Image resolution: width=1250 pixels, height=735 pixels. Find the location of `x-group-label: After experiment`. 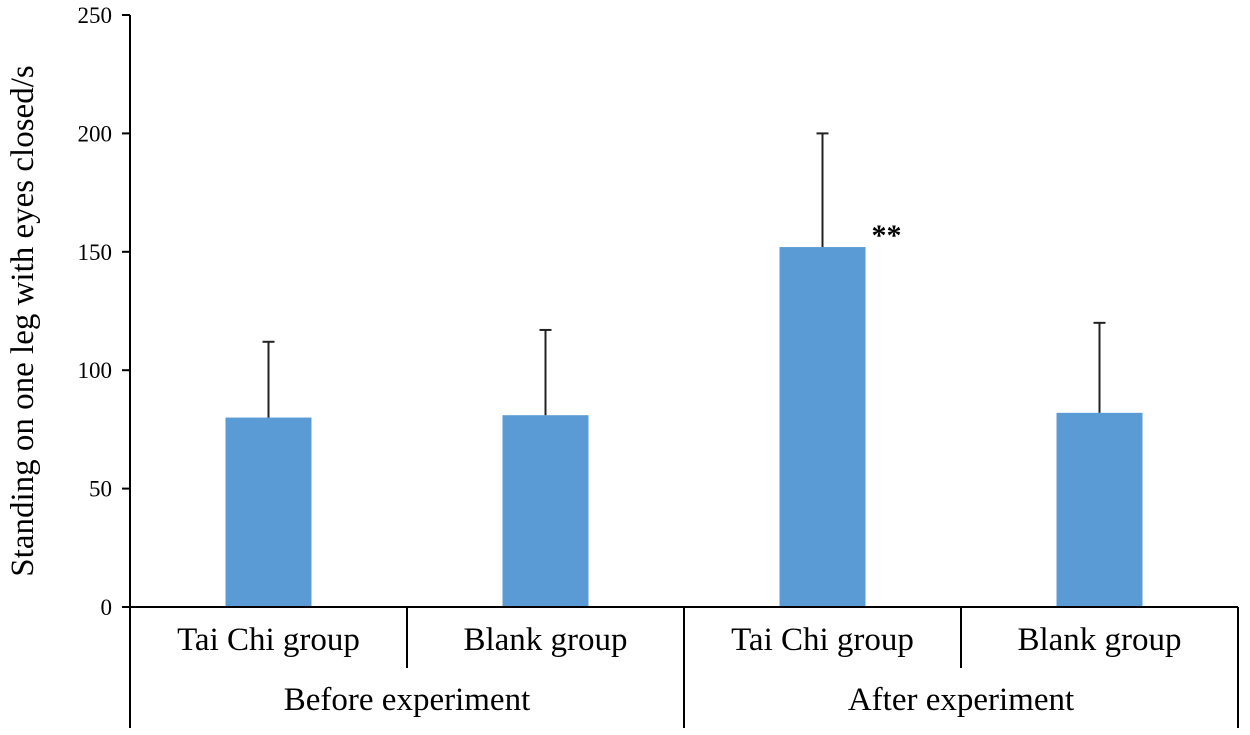

x-group-label: After experiment is located at coordinates (961, 700).